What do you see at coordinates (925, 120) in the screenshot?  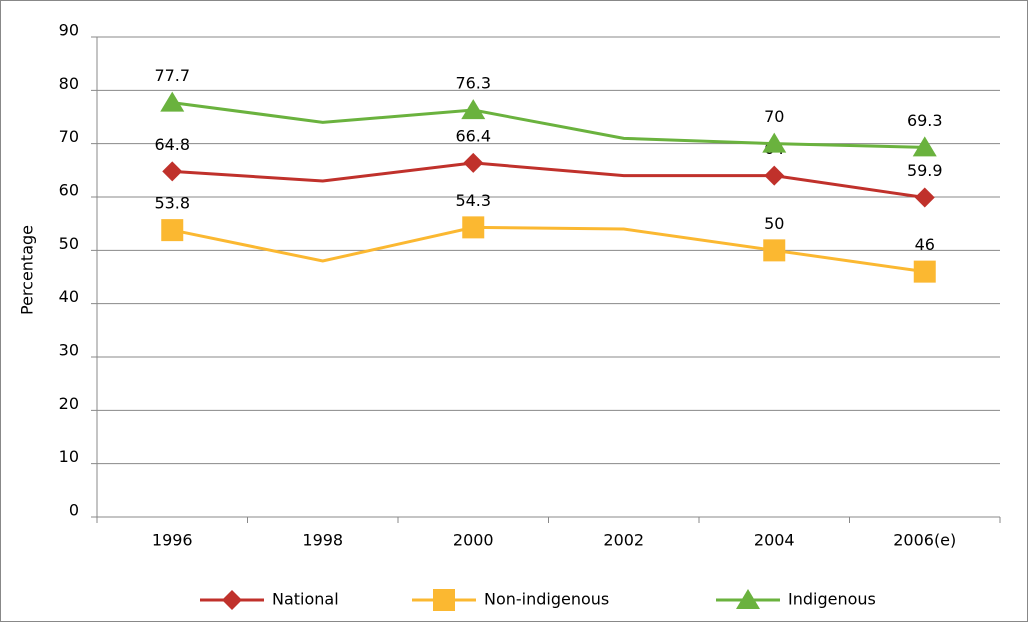 I see `data-label: 69.3` at bounding box center [925, 120].